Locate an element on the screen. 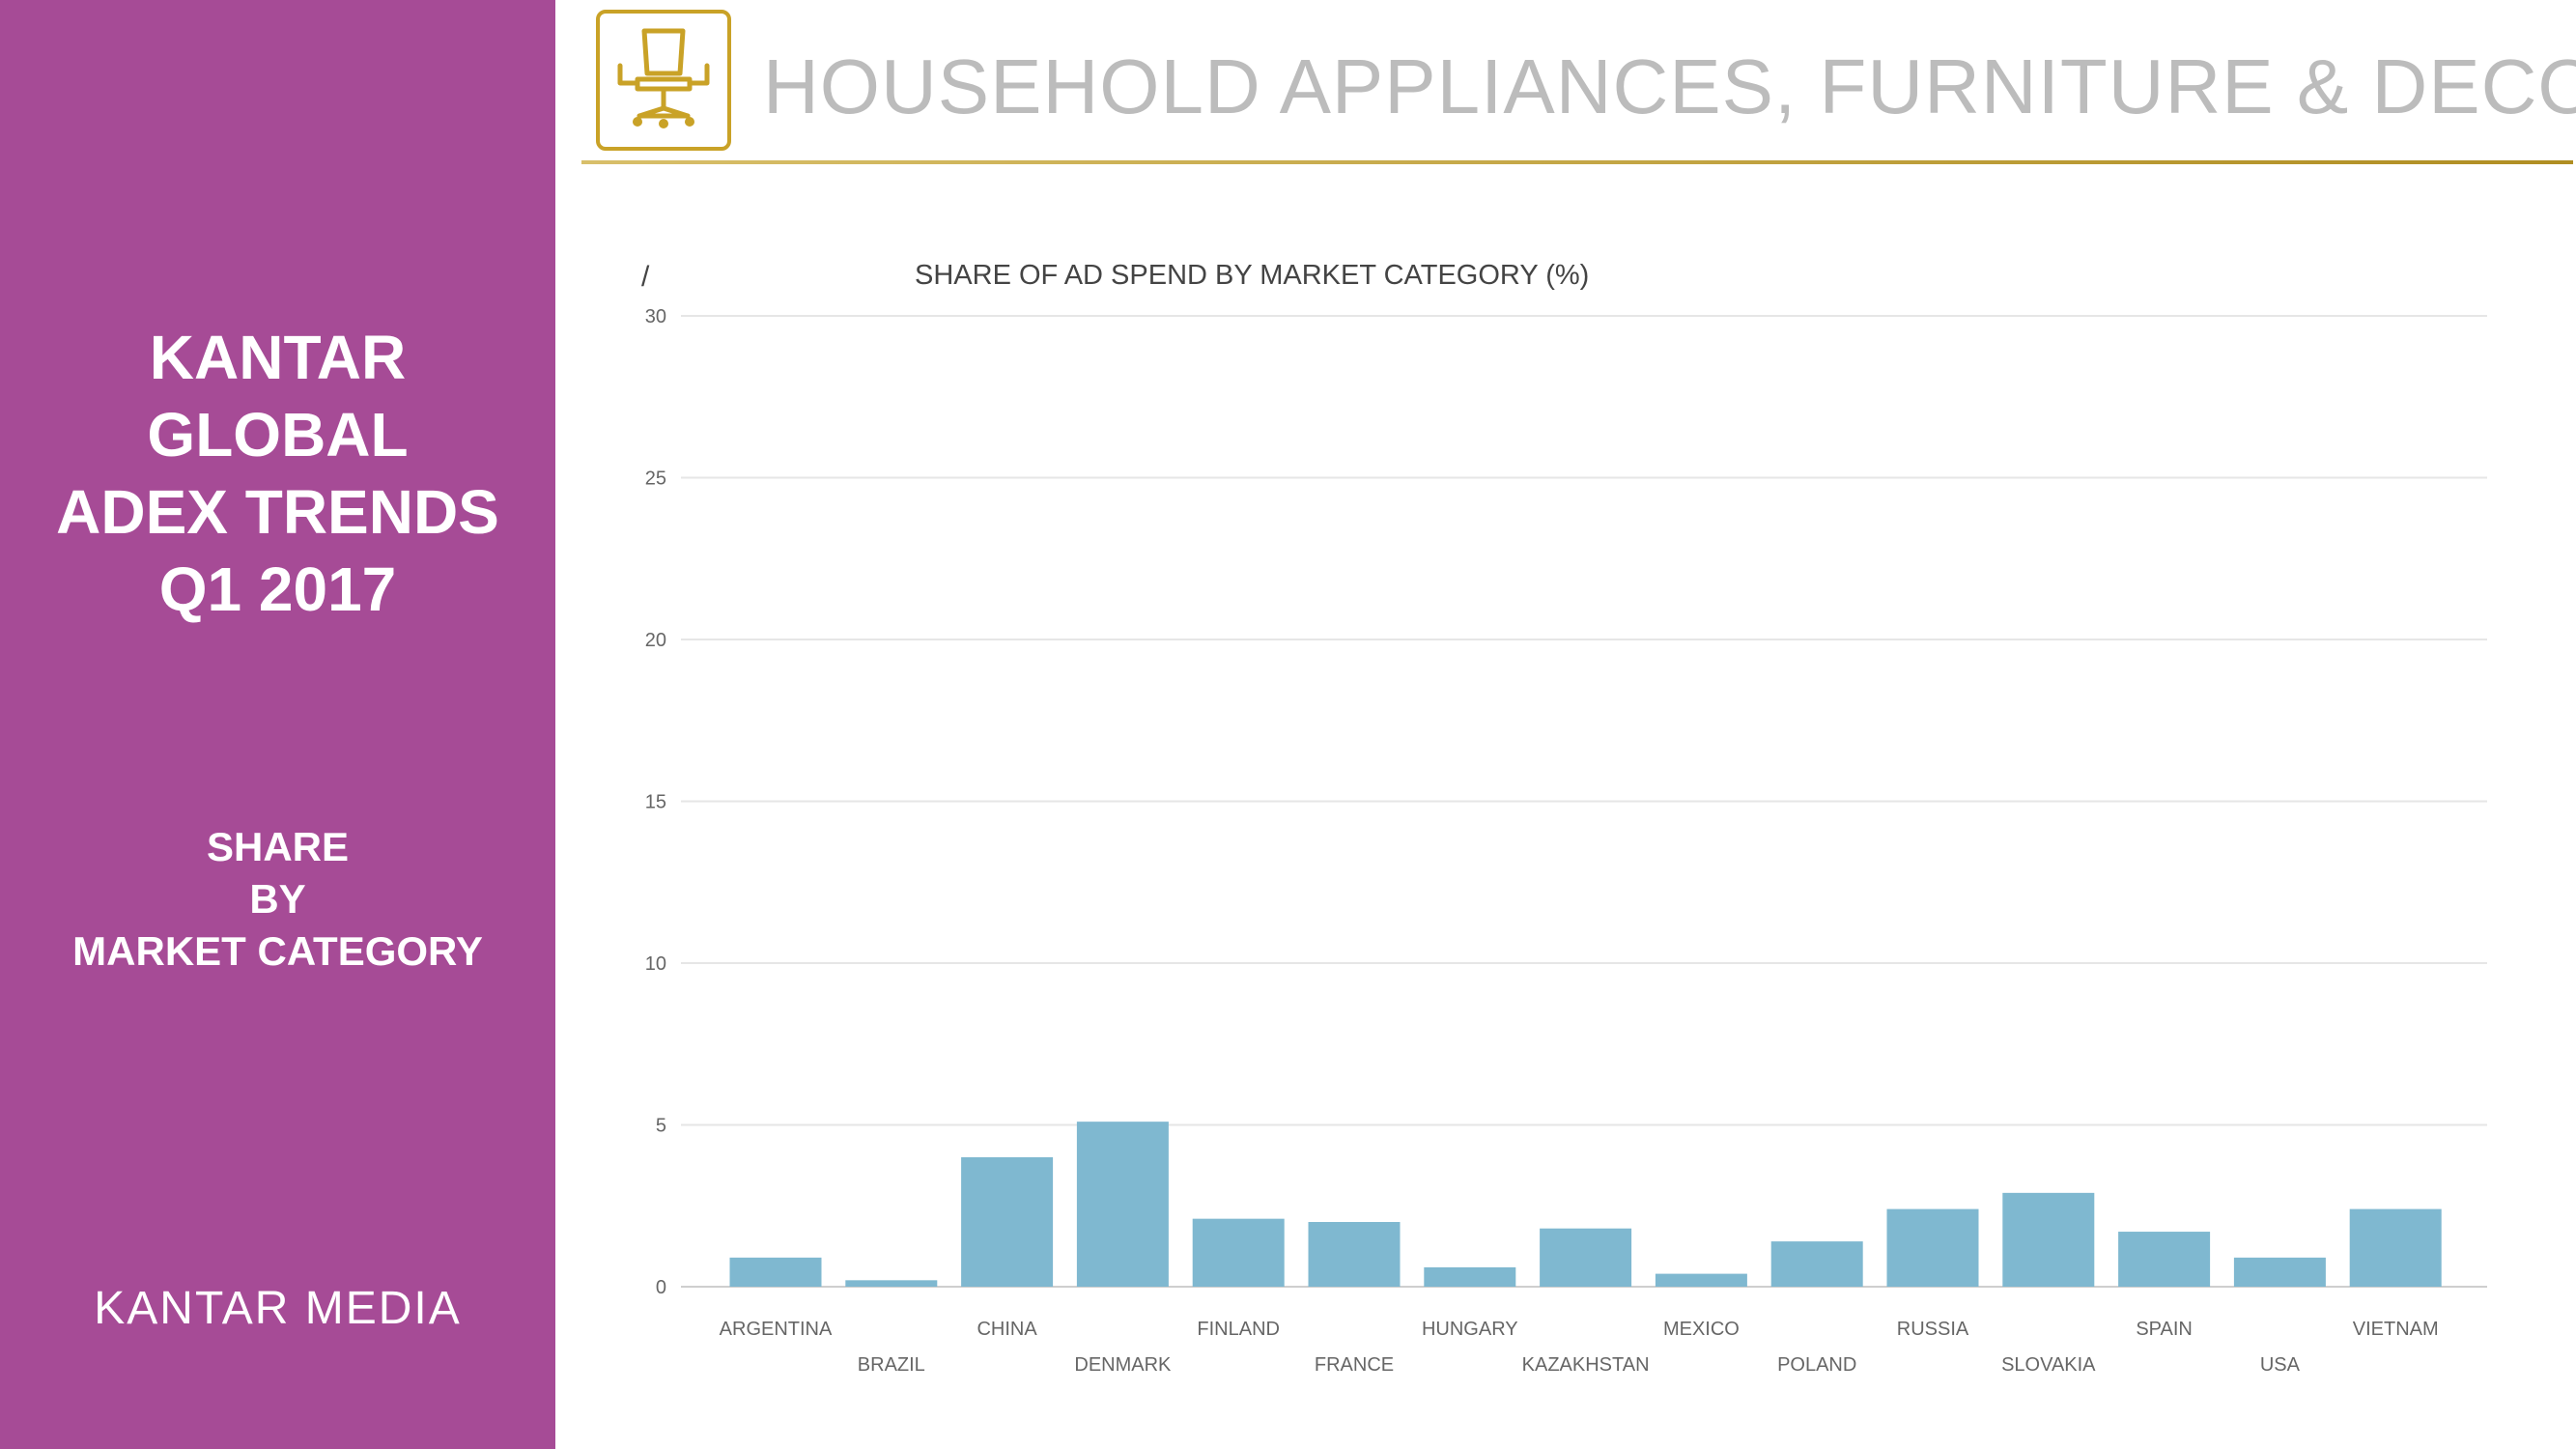  x-tick-label: KAZAKHSTAN is located at coordinates (1586, 1365).